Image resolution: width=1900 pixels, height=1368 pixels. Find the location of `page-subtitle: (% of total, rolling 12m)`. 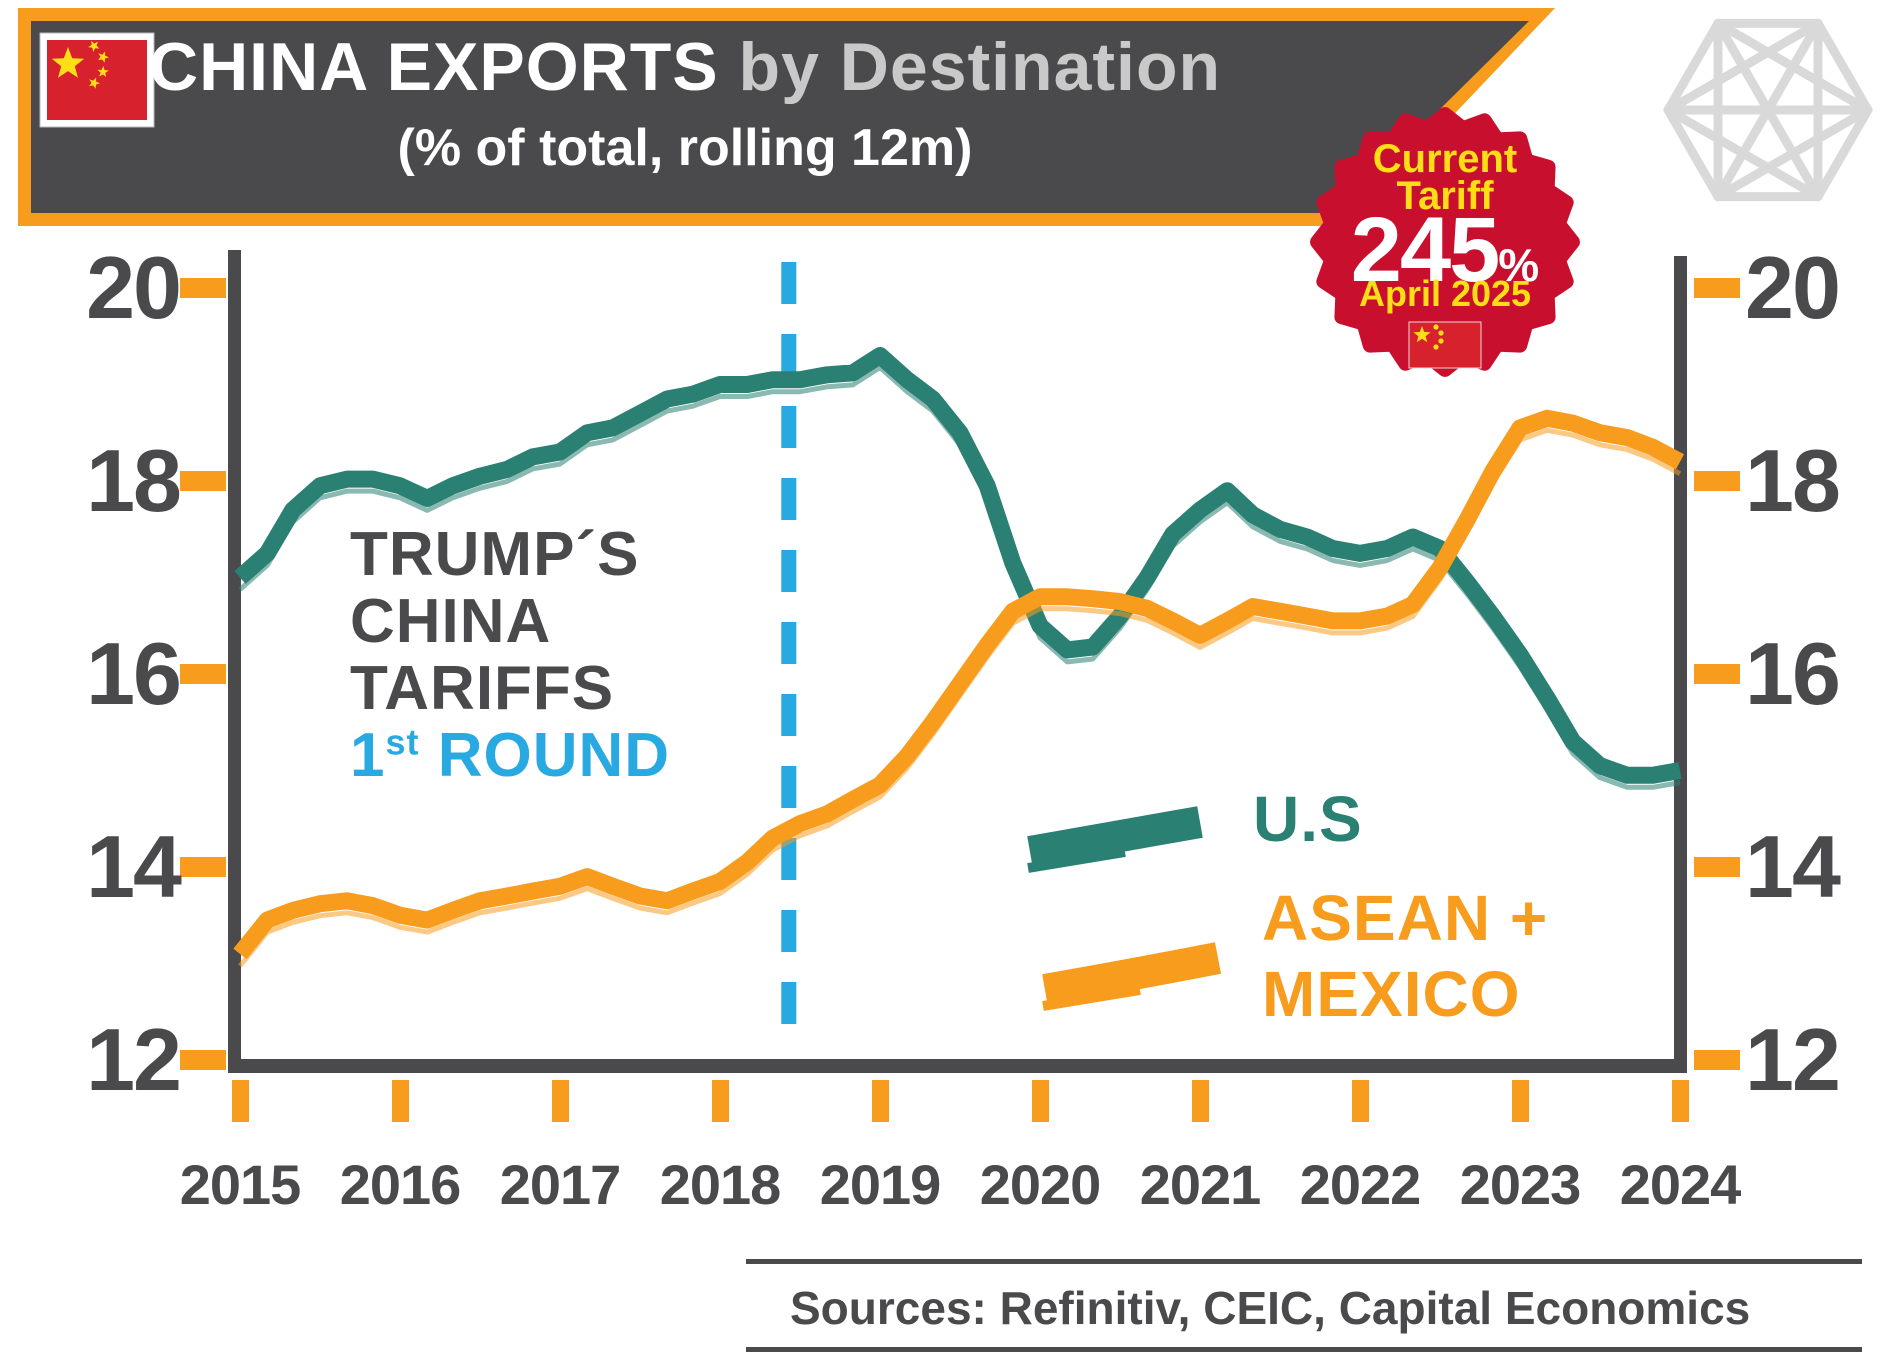

page-subtitle: (% of total, rolling 12m) is located at coordinates (685, 148).